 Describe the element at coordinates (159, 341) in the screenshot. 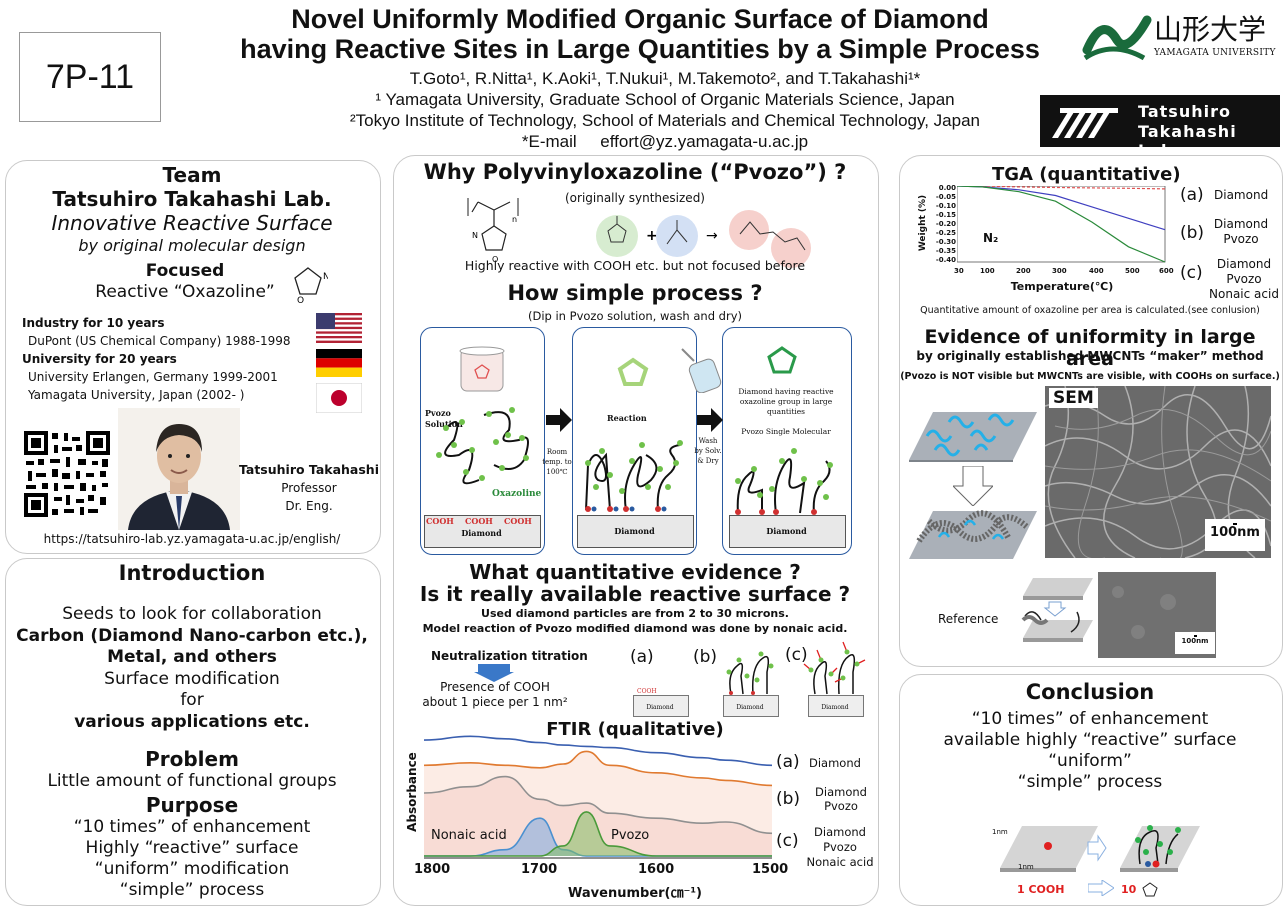

I see `industry-item: DuPont (US Chemical Company) 1988-1998` at that location.